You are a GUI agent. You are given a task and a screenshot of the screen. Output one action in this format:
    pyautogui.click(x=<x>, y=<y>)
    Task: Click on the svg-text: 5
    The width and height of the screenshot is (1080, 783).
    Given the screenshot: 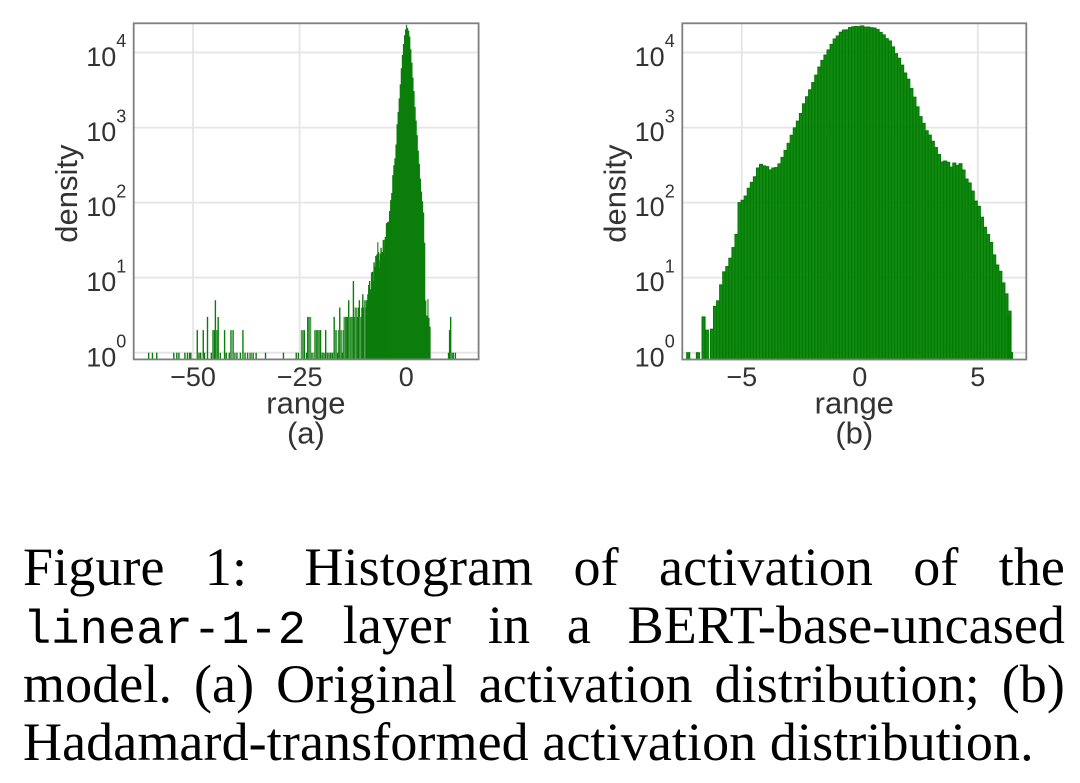 What is the action you would take?
    pyautogui.click(x=977, y=377)
    